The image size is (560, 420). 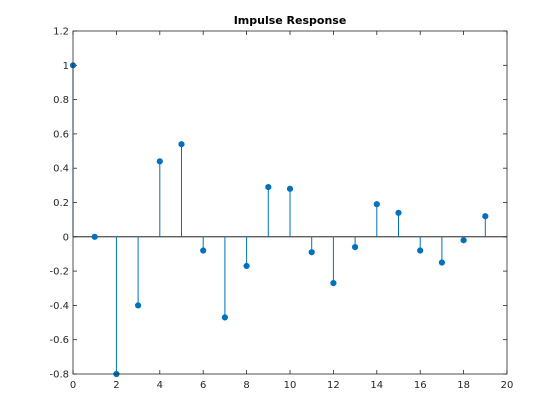 What do you see at coordinates (116, 385) in the screenshot?
I see `x-tick-label: 2` at bounding box center [116, 385].